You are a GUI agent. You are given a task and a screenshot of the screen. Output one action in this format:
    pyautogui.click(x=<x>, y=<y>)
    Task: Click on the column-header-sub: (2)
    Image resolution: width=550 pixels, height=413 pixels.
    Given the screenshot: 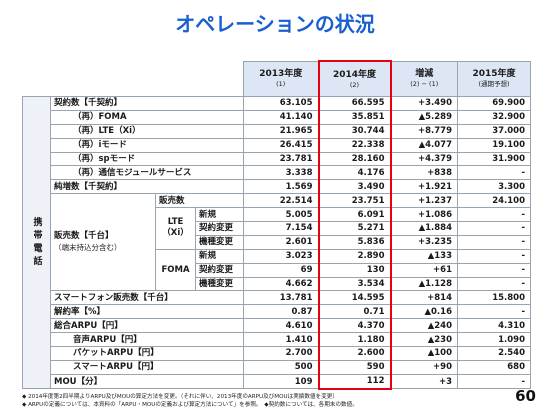 What is the action you would take?
    pyautogui.click(x=354, y=84)
    